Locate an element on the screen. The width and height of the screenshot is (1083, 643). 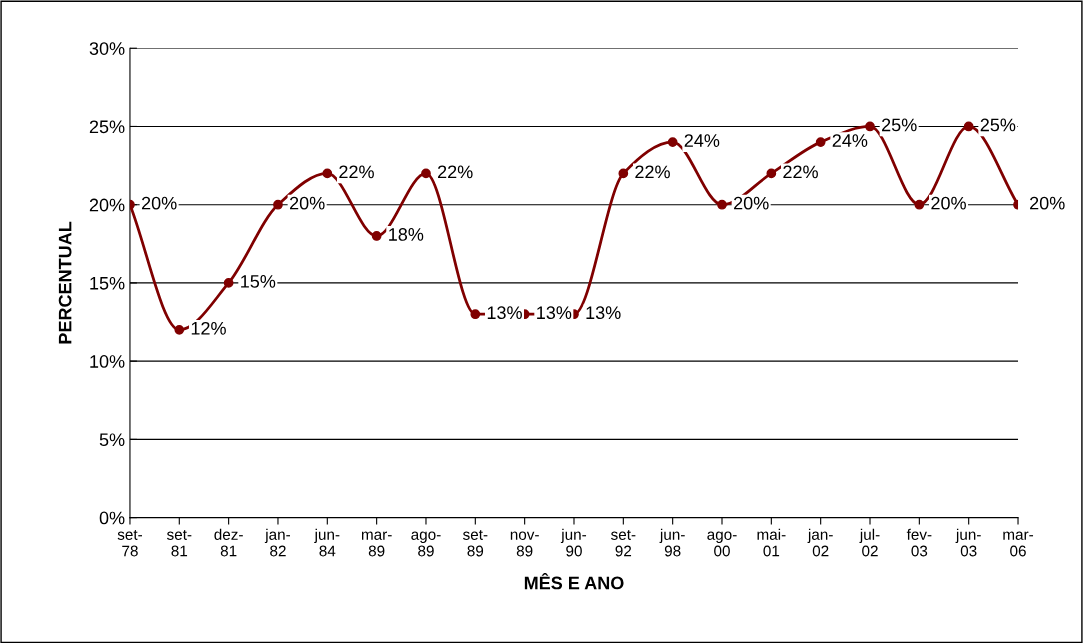
y-tick-label: 20% is located at coordinates (107, 205).